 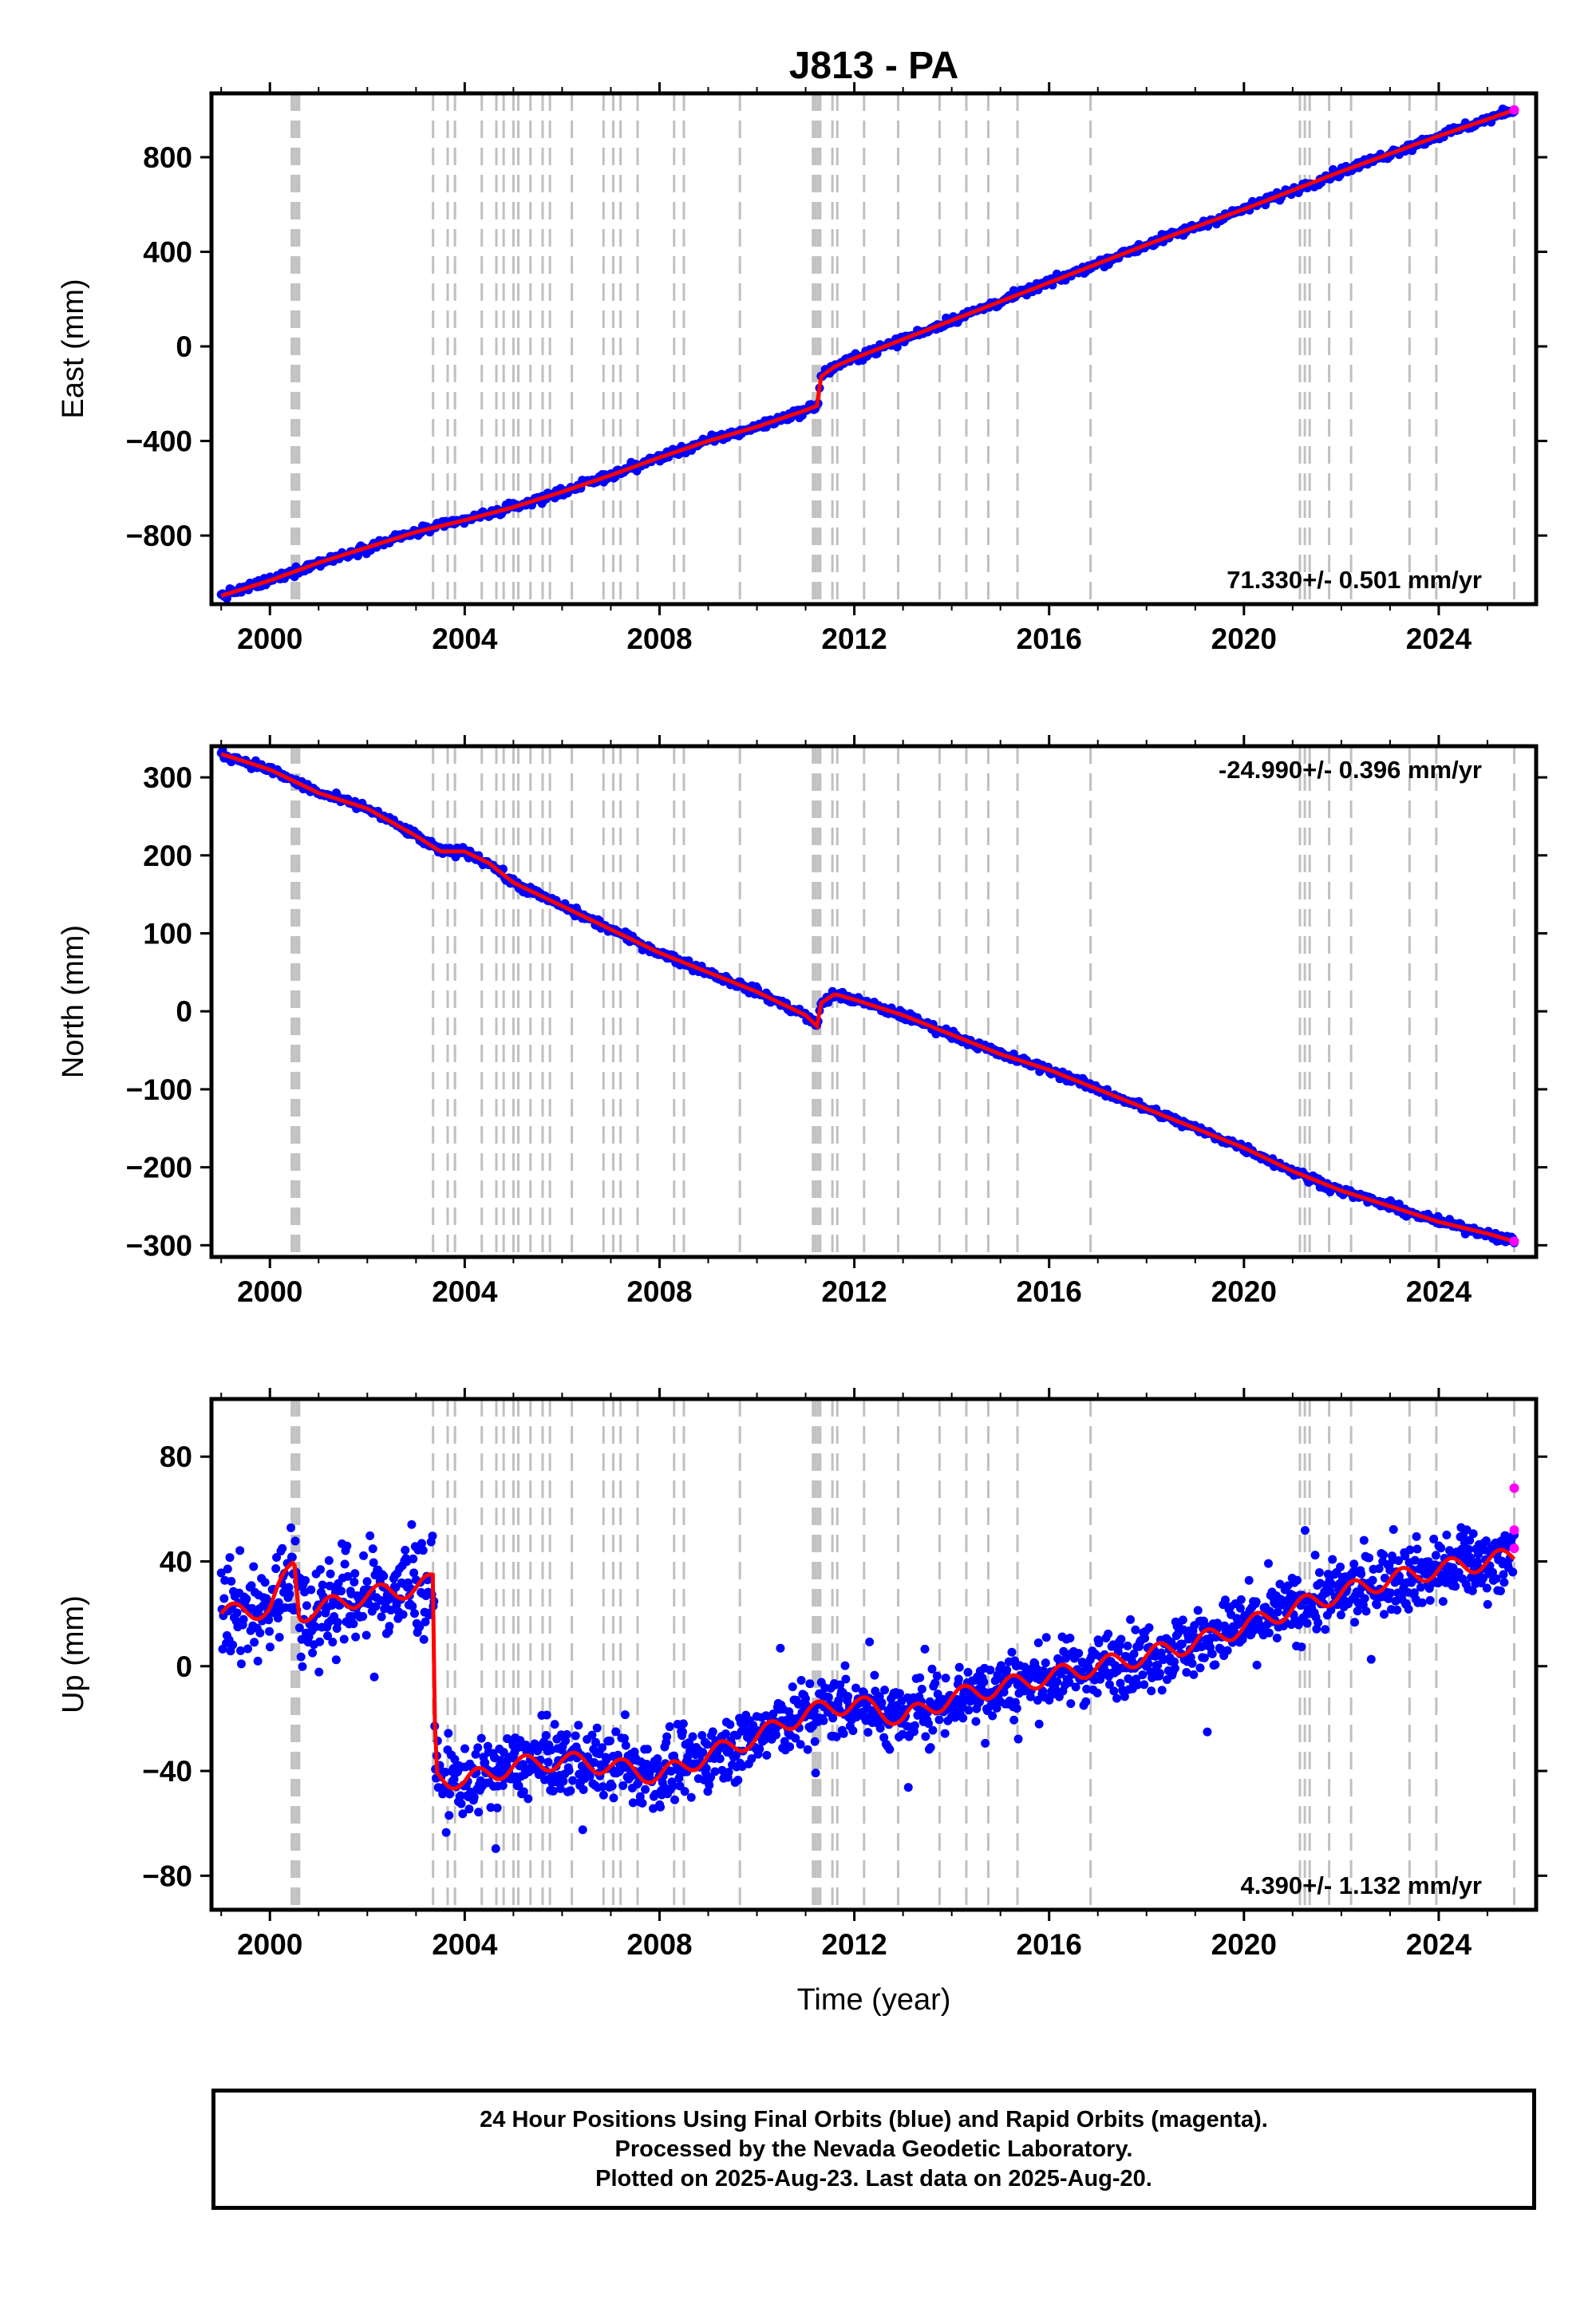 I want to click on y-tick-label: 0, so click(x=184, y=1667).